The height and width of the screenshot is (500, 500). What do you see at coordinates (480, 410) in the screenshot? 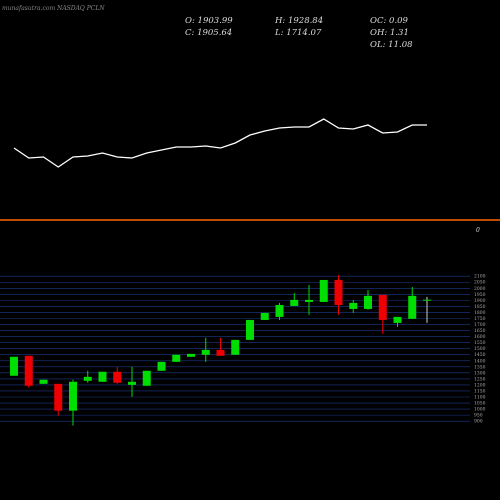
I see `y-tick-label: 1000` at bounding box center [480, 410].